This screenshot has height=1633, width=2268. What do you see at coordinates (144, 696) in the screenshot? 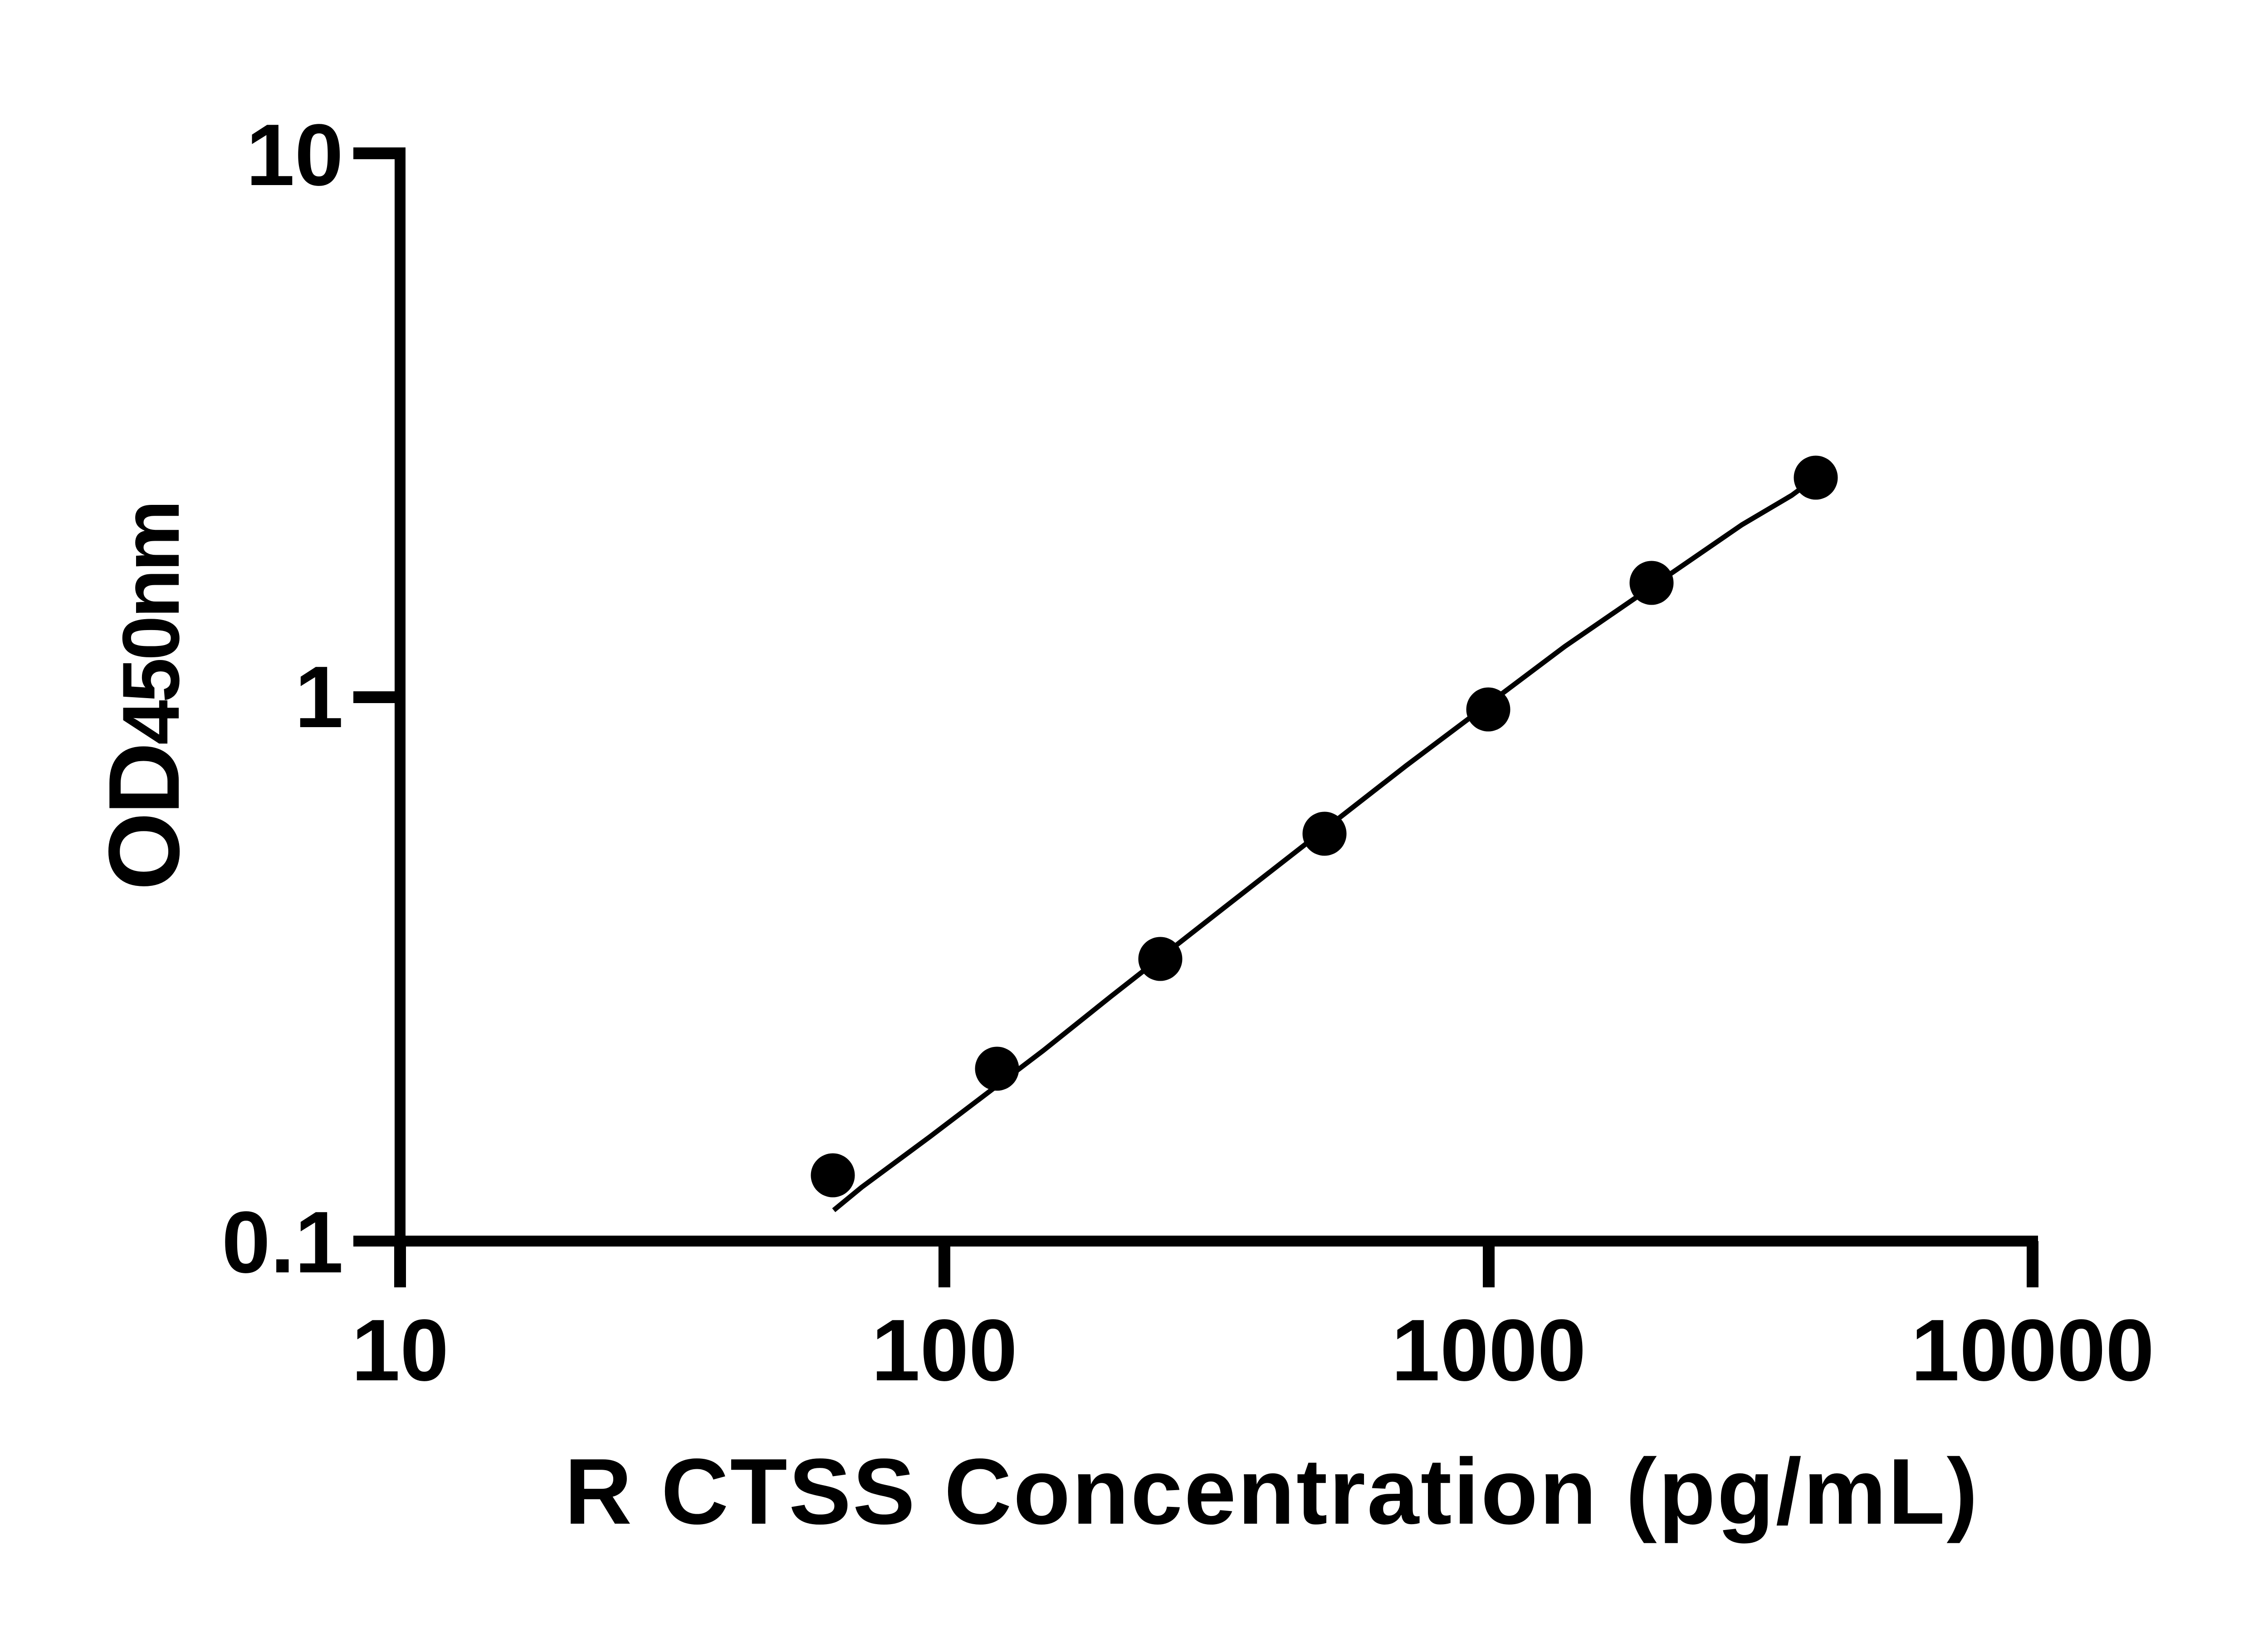
I see `svg-text: OD450nm` at bounding box center [144, 696].